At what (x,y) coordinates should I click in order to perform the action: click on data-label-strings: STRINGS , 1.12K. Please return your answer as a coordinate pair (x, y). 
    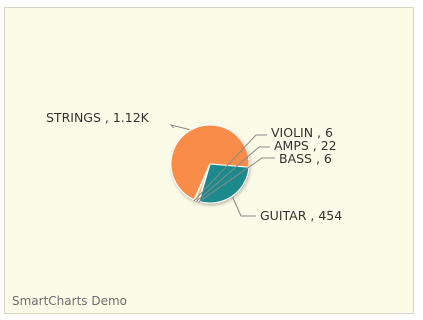
    Looking at the image, I should click on (98, 117).